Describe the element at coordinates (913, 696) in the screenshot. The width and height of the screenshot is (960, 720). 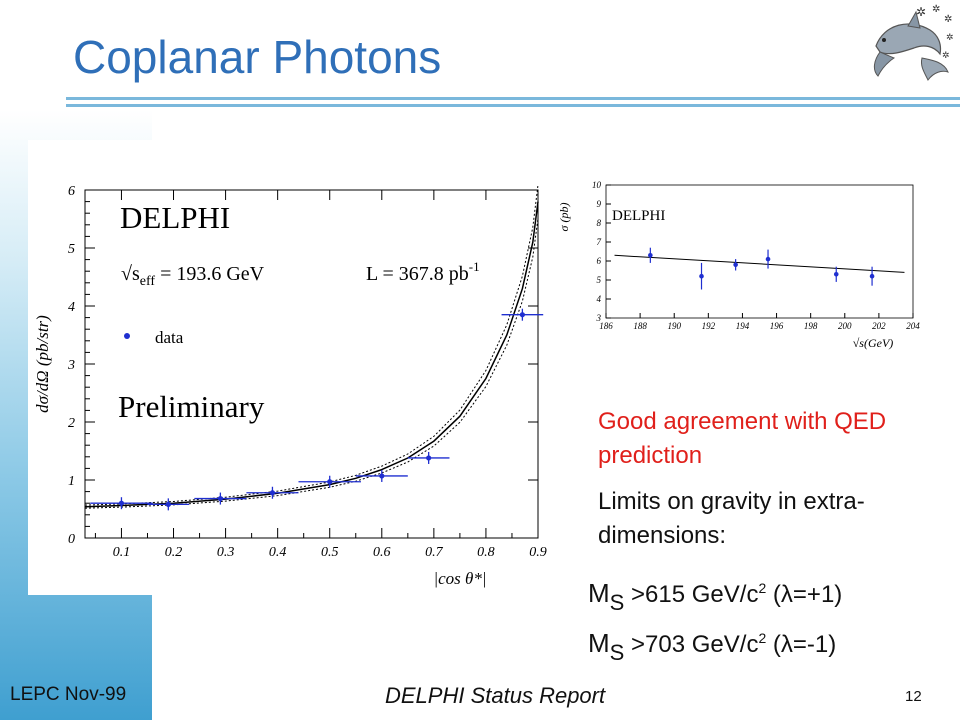
I see `page-number: 12` at that location.